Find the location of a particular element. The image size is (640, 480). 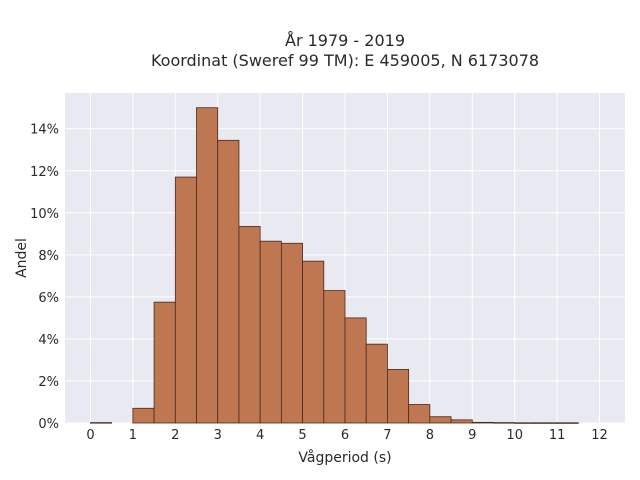

x-tick-label: 5 is located at coordinates (302, 435).